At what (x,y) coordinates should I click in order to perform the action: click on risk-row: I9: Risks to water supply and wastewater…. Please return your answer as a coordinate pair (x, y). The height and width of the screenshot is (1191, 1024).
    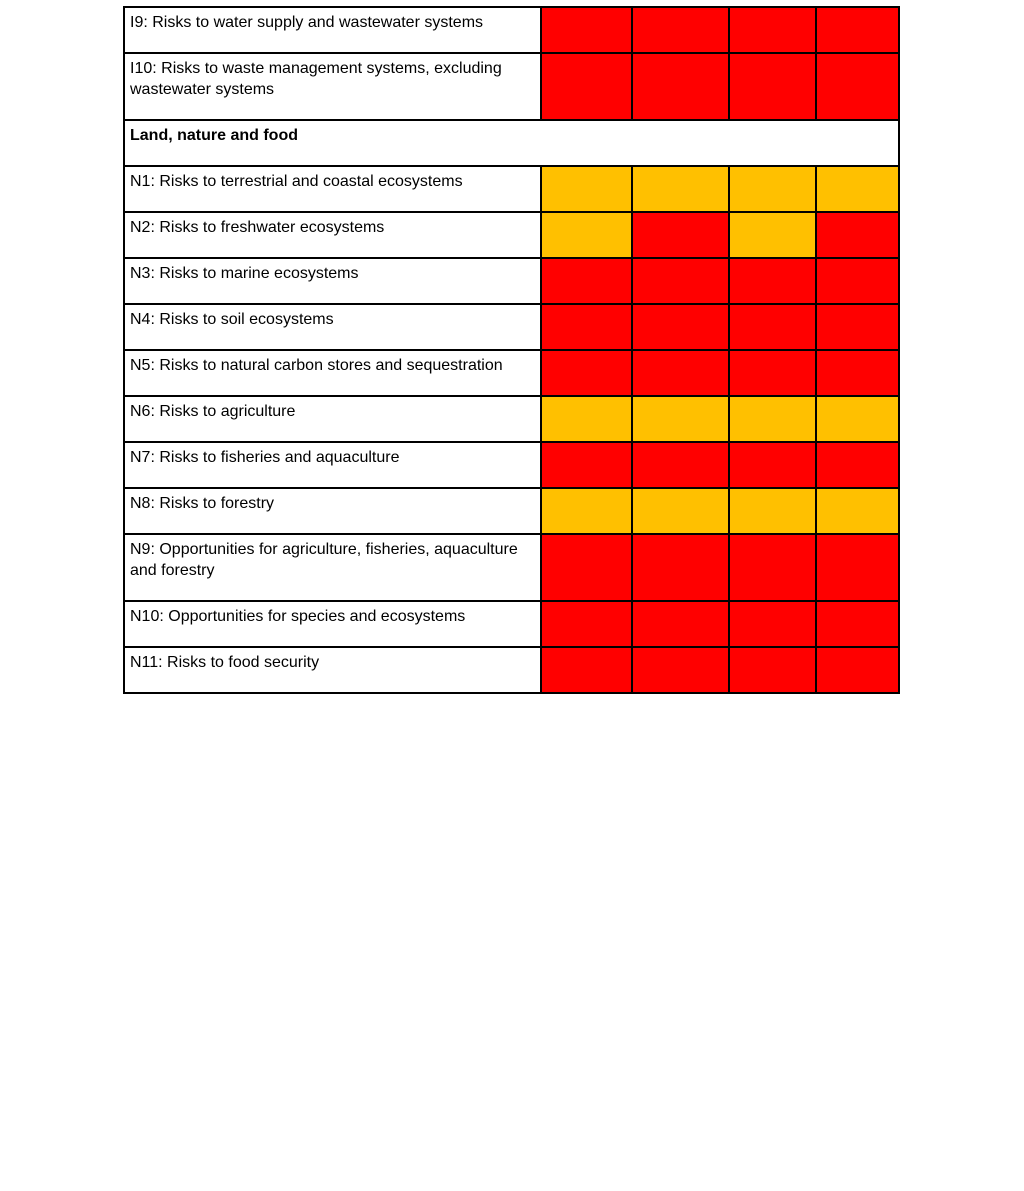
    Looking at the image, I should click on (511, 30).